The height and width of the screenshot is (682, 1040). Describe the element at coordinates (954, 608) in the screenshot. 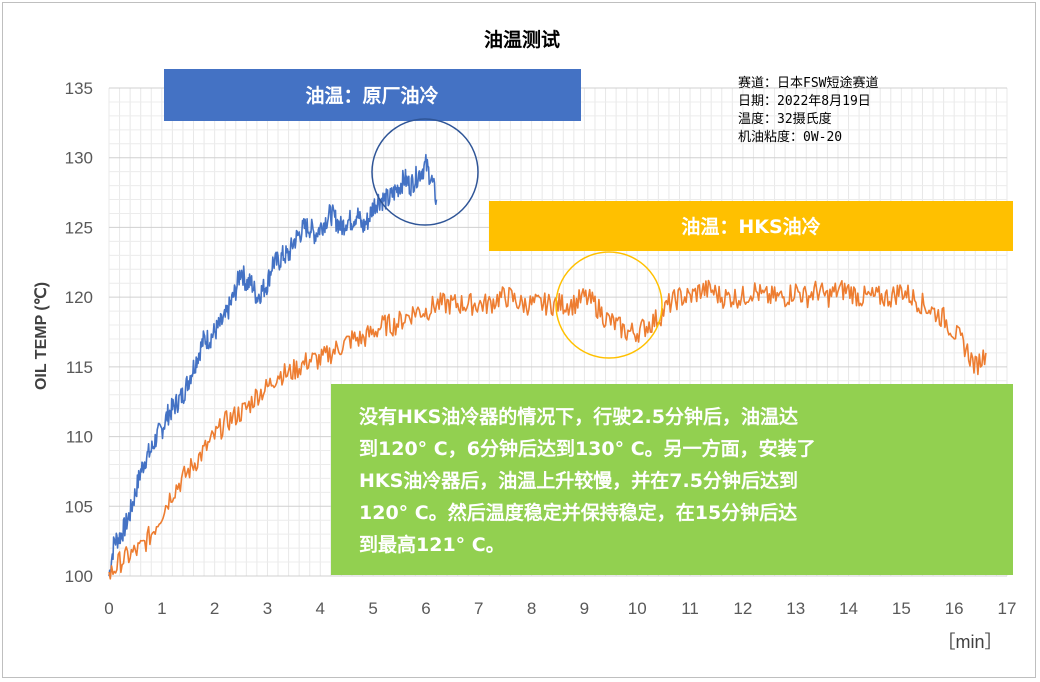

I see `x-tick-label: 16` at that location.